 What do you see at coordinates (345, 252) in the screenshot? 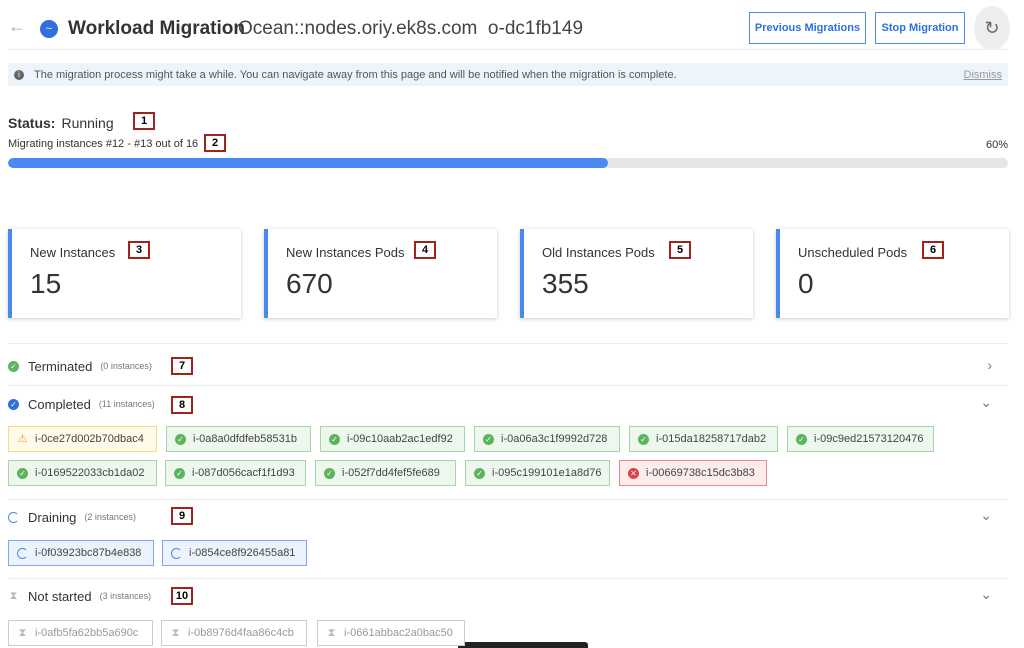
I see `card-label: New Instances Pods` at bounding box center [345, 252].